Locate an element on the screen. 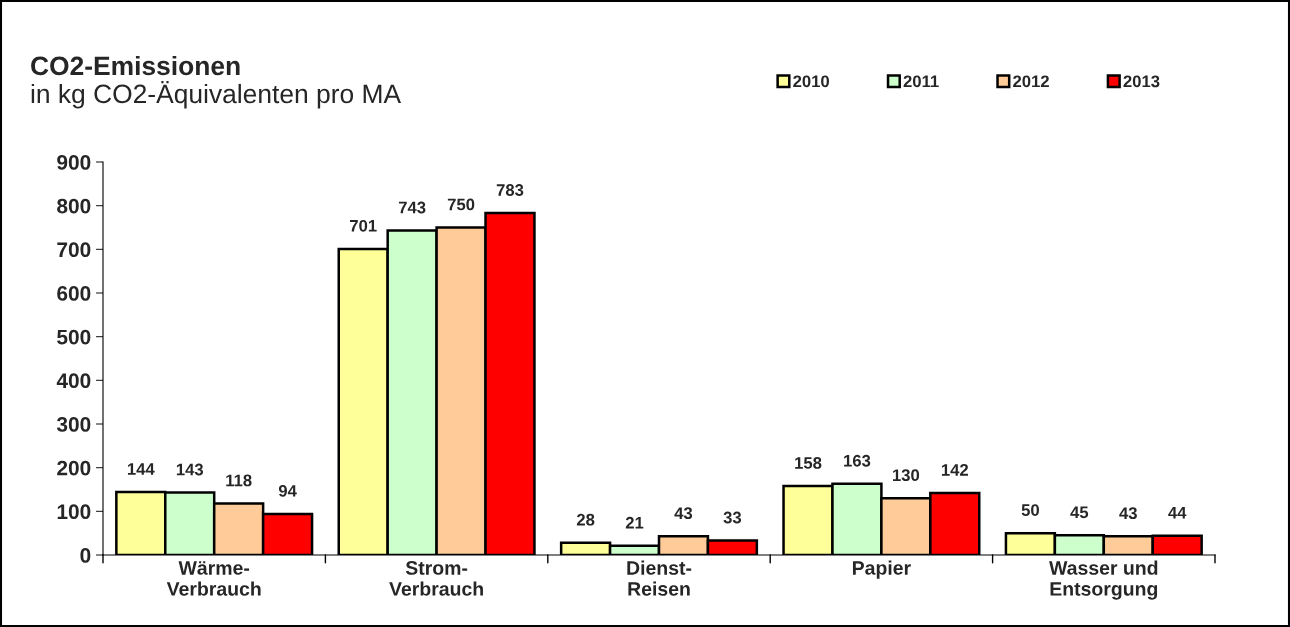 This screenshot has width=1290, height=627. data-label: 45 is located at coordinates (1079, 512).